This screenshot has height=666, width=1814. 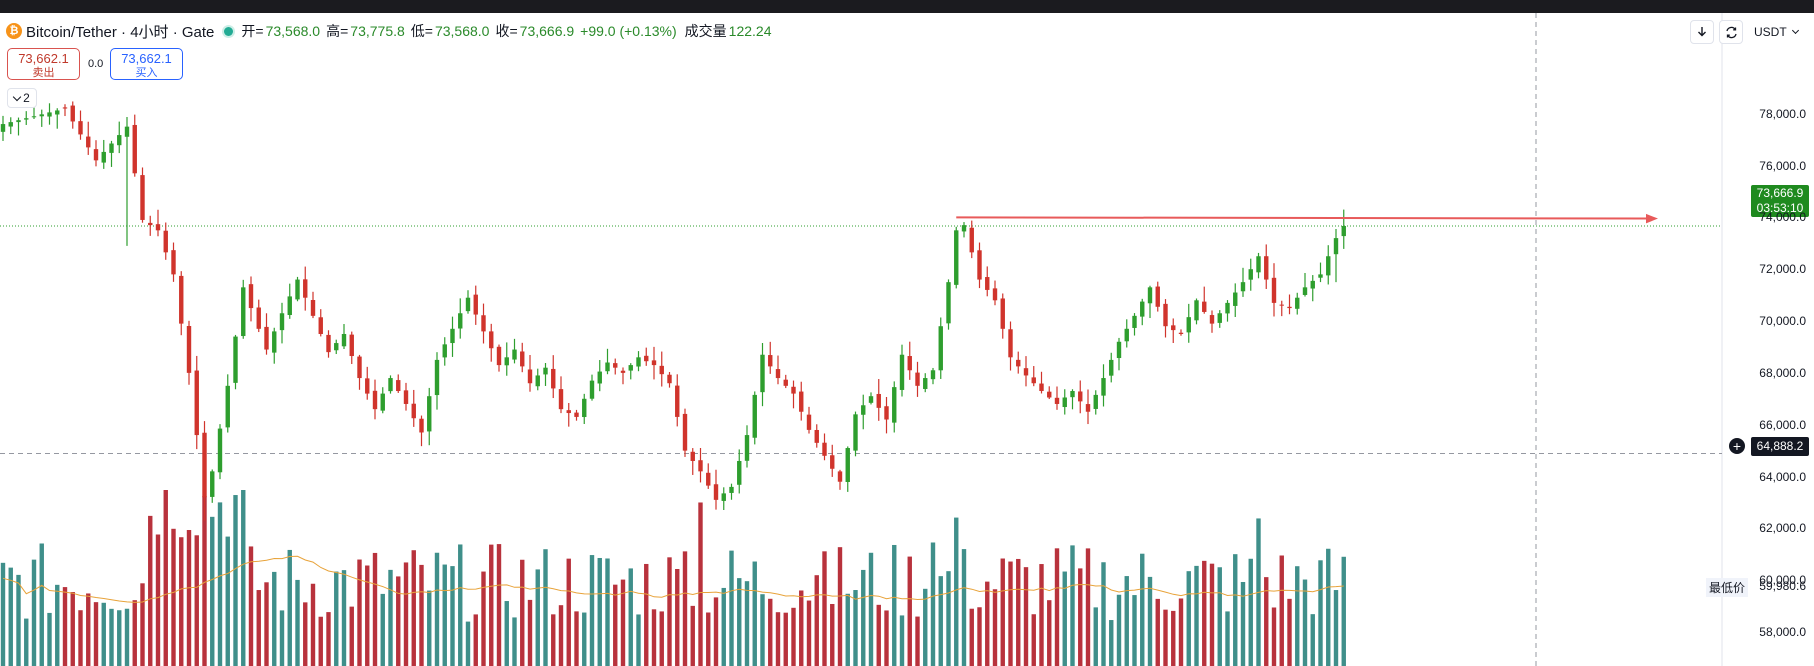 I want to click on high-value: 73,775.8, so click(x=377, y=31).